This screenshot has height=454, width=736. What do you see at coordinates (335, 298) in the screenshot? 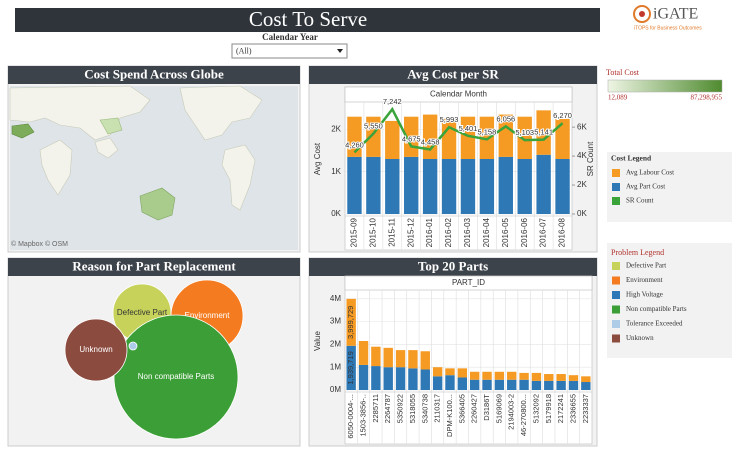
I see `y-tick-label: 4M` at bounding box center [335, 298].